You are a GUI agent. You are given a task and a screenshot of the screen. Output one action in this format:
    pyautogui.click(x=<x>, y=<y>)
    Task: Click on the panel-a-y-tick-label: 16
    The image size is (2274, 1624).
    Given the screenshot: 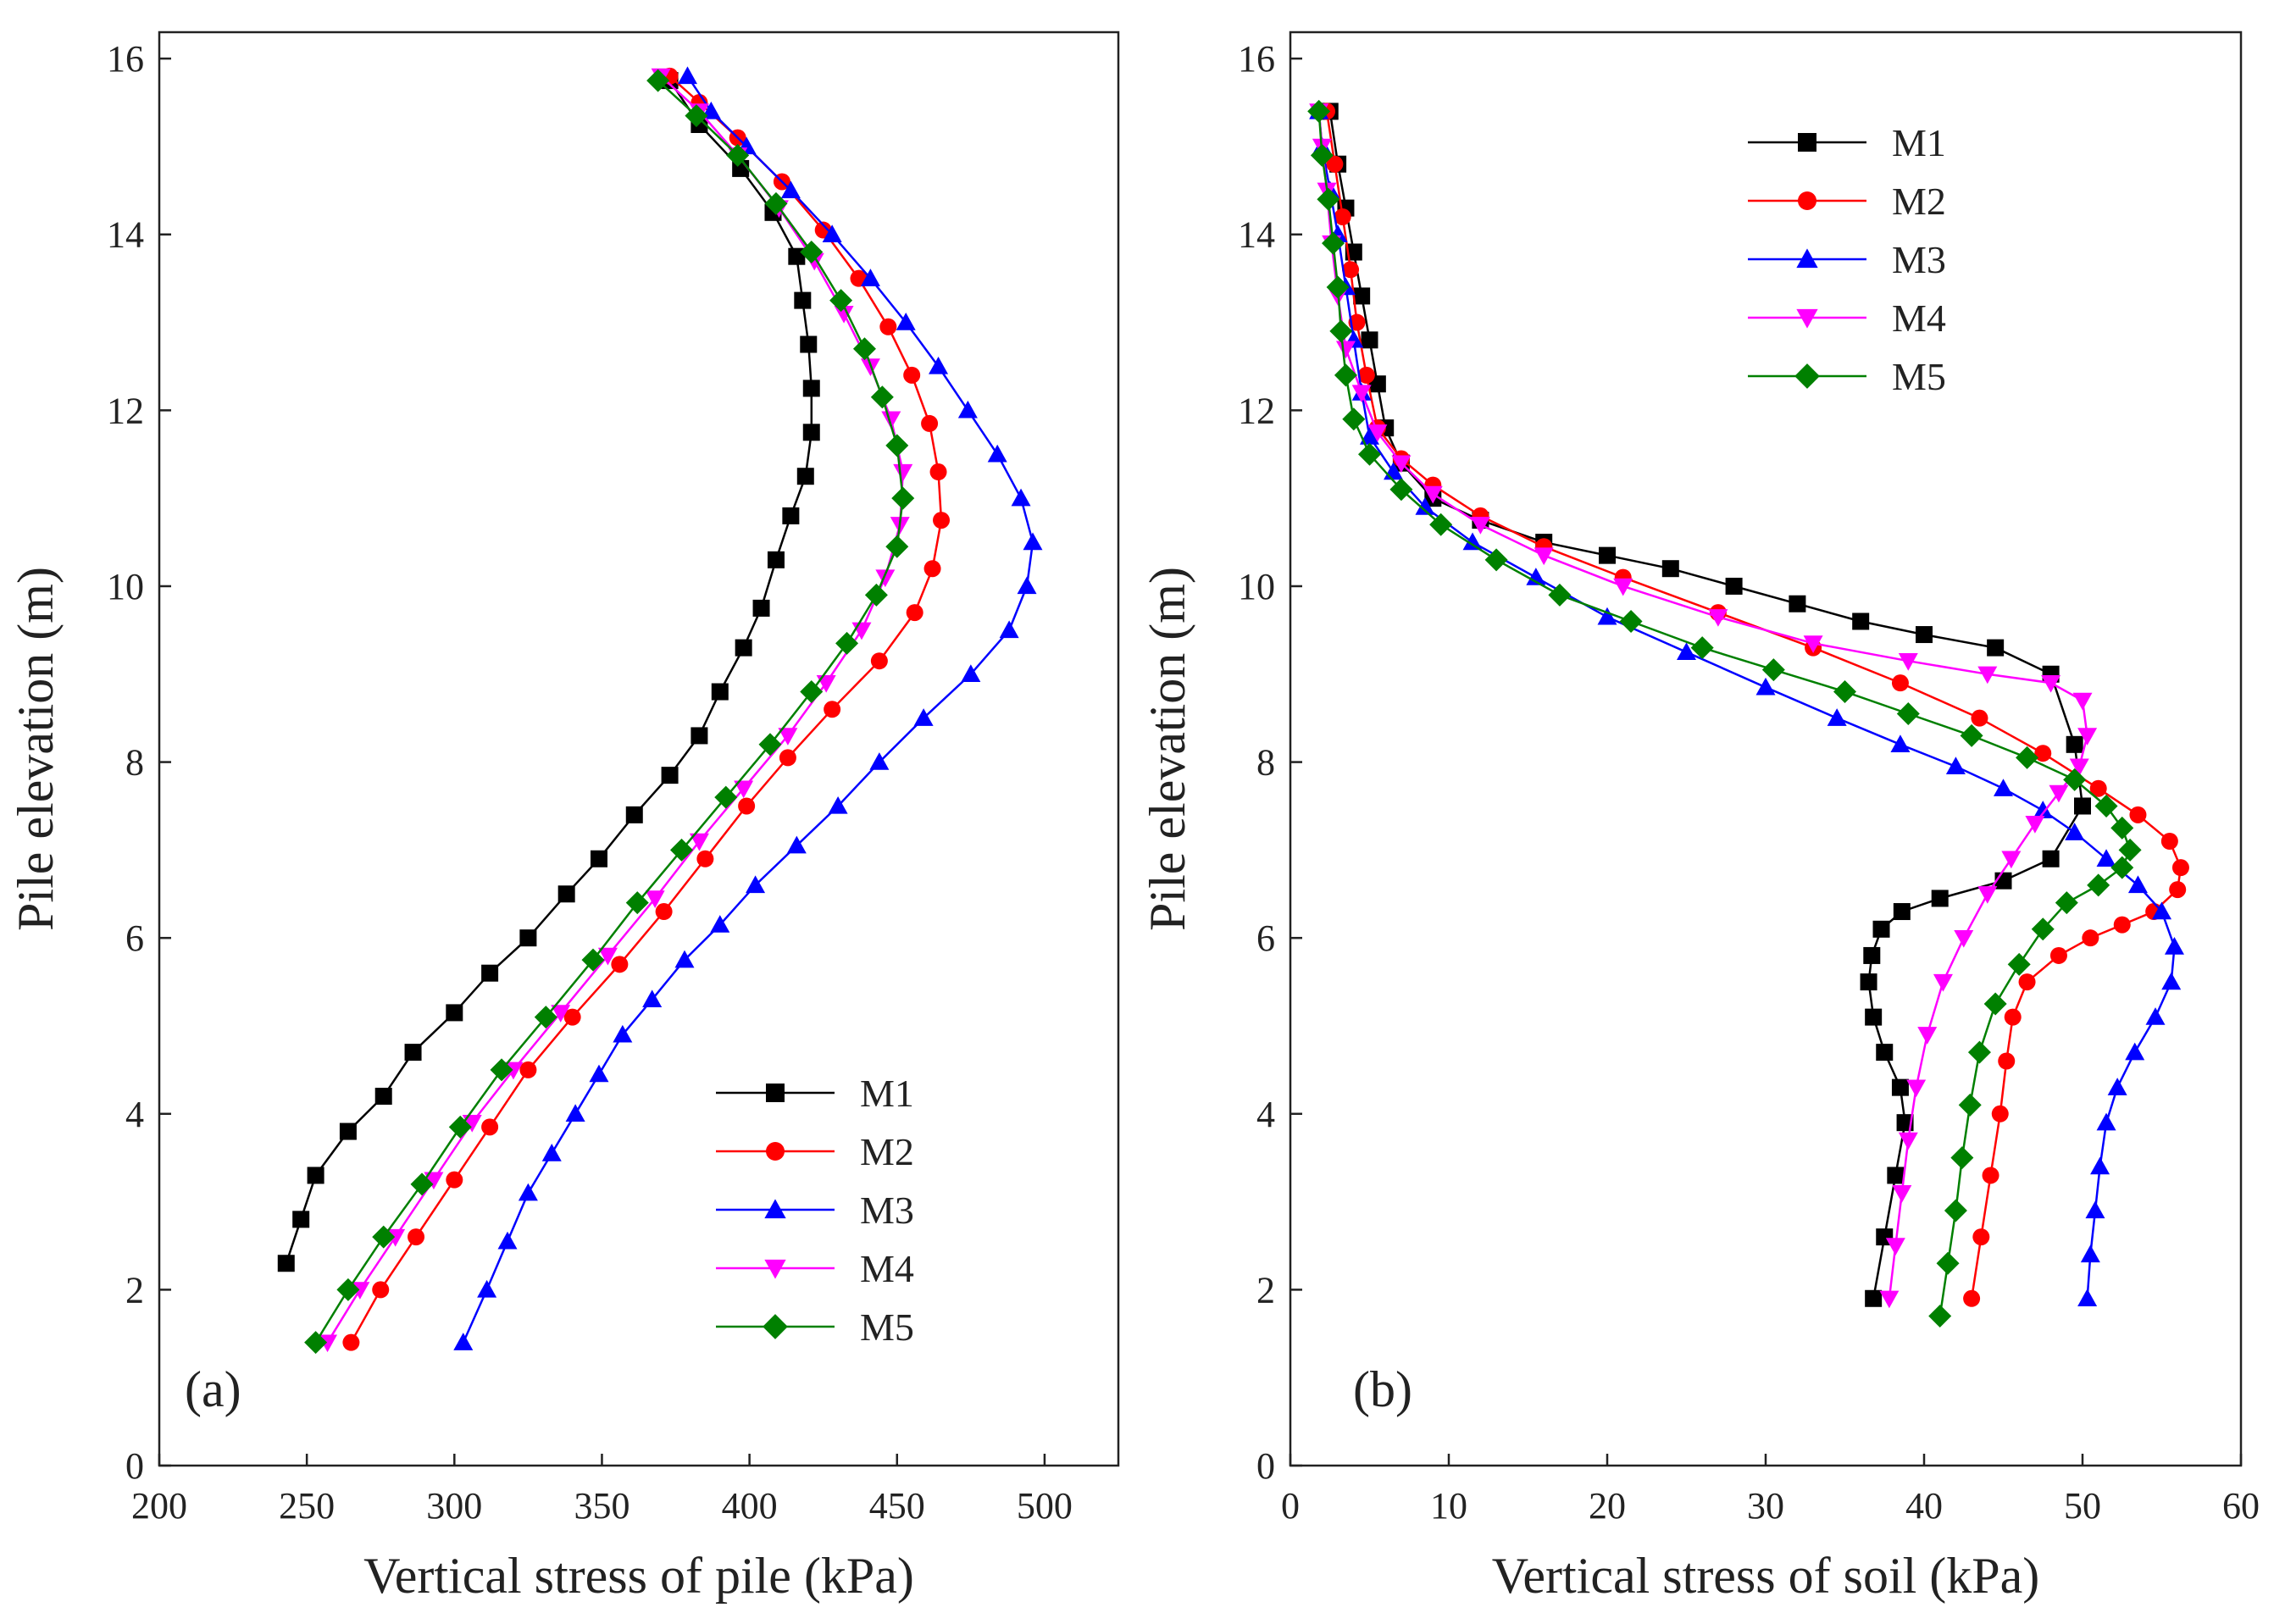 What is the action you would take?
    pyautogui.click(x=125, y=59)
    